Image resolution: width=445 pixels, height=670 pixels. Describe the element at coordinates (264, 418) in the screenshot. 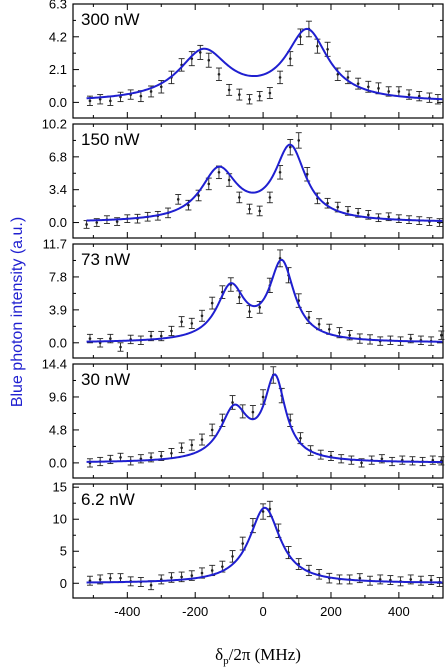

I see `fit-curve` at that location.